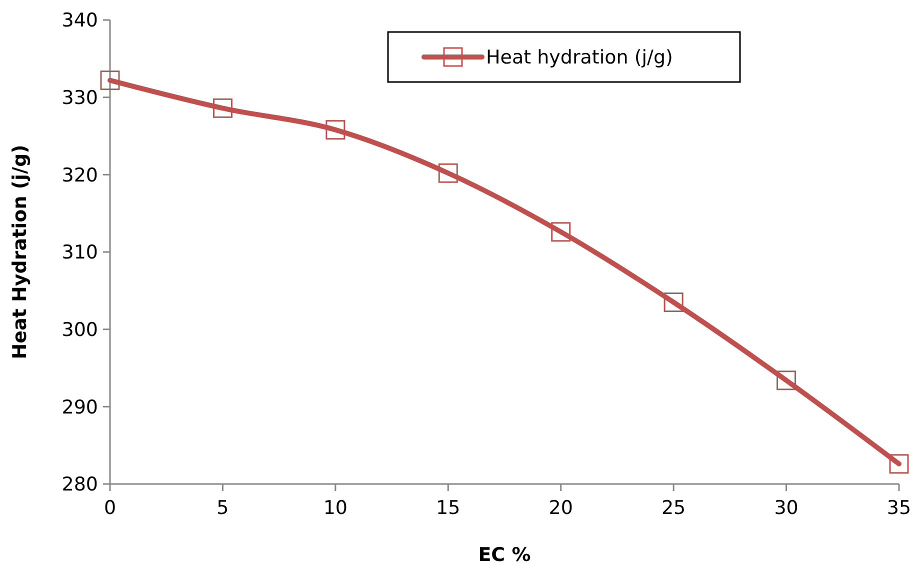 Image resolution: width=917 pixels, height=571 pixels. I want to click on x-tick-label: 20, so click(560, 508).